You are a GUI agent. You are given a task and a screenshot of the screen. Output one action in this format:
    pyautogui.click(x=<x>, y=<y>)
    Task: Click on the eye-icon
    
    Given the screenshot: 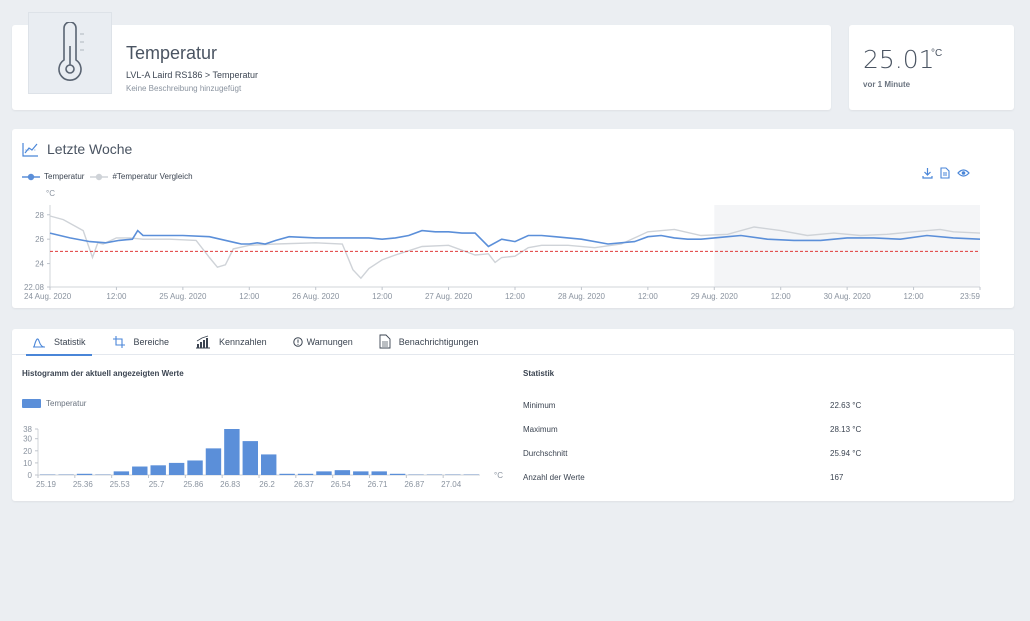 What is the action you would take?
    pyautogui.click(x=963, y=174)
    